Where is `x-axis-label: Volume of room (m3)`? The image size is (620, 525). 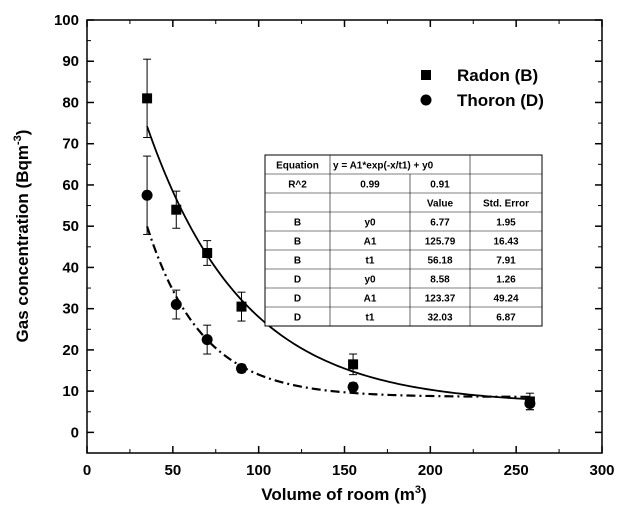
x-axis-label: Volume of room (m3) is located at coordinates (343, 494).